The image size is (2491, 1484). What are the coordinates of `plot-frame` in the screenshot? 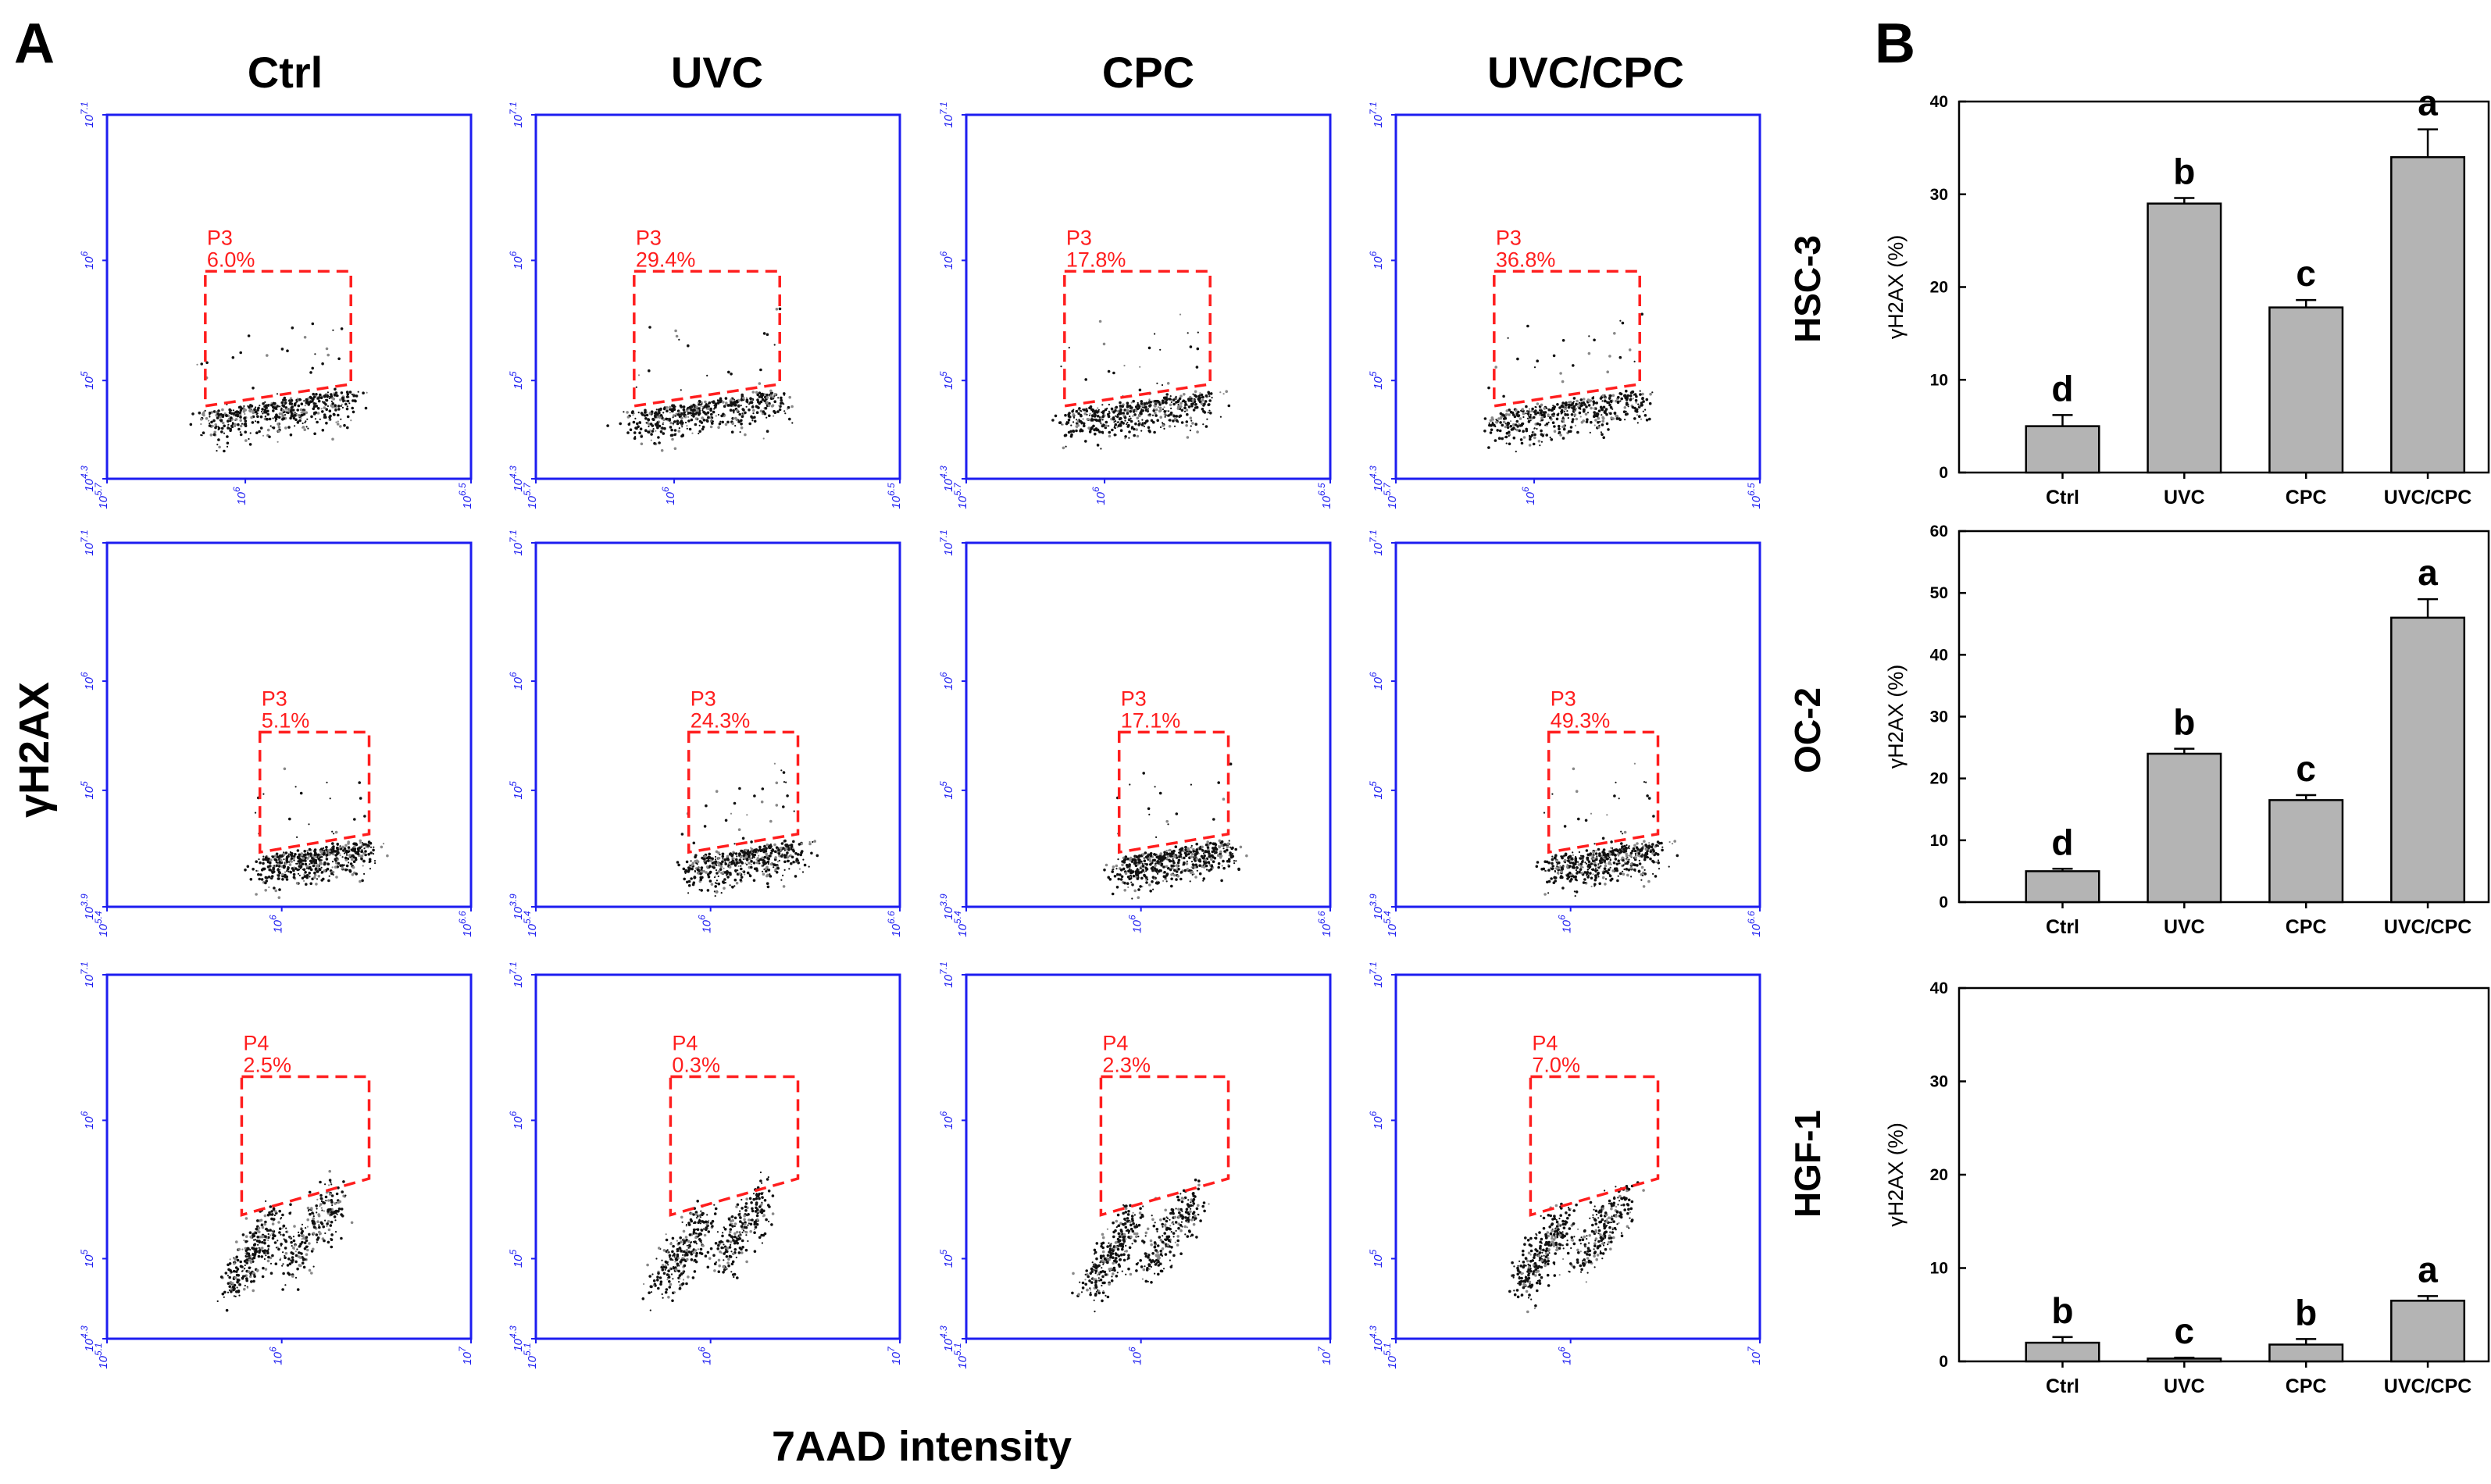 It's located at (289, 724).